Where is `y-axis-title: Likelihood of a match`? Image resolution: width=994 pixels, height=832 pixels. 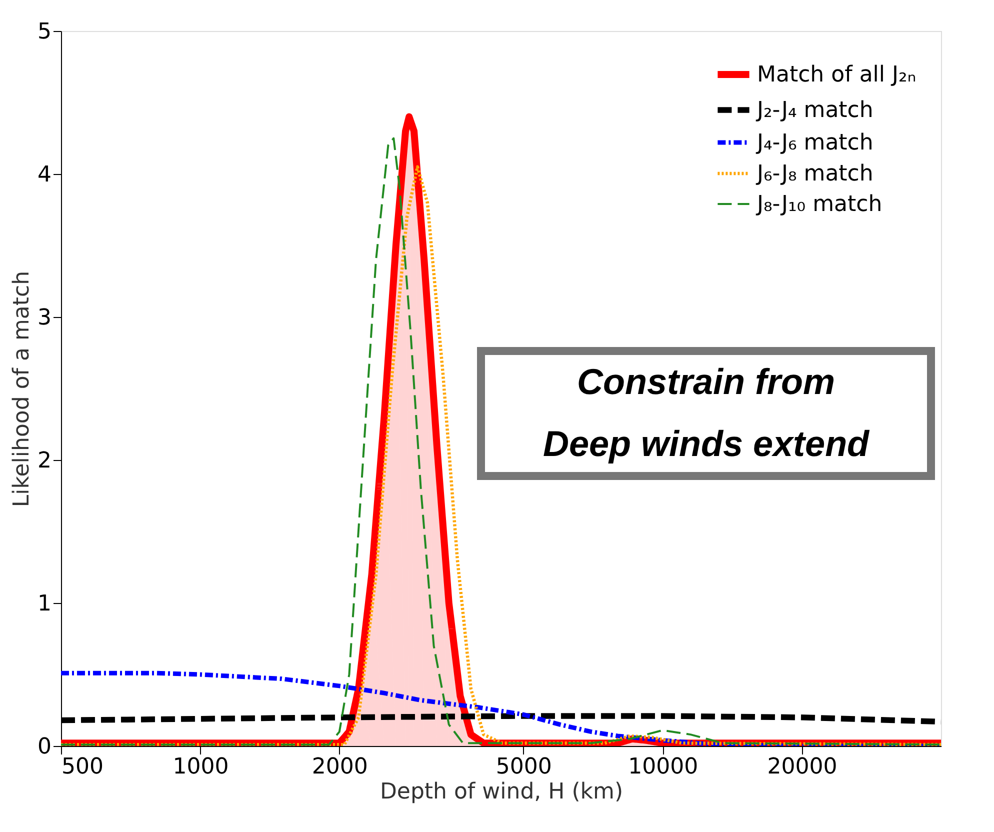 y-axis-title: Likelihood of a match is located at coordinates (22, 389).